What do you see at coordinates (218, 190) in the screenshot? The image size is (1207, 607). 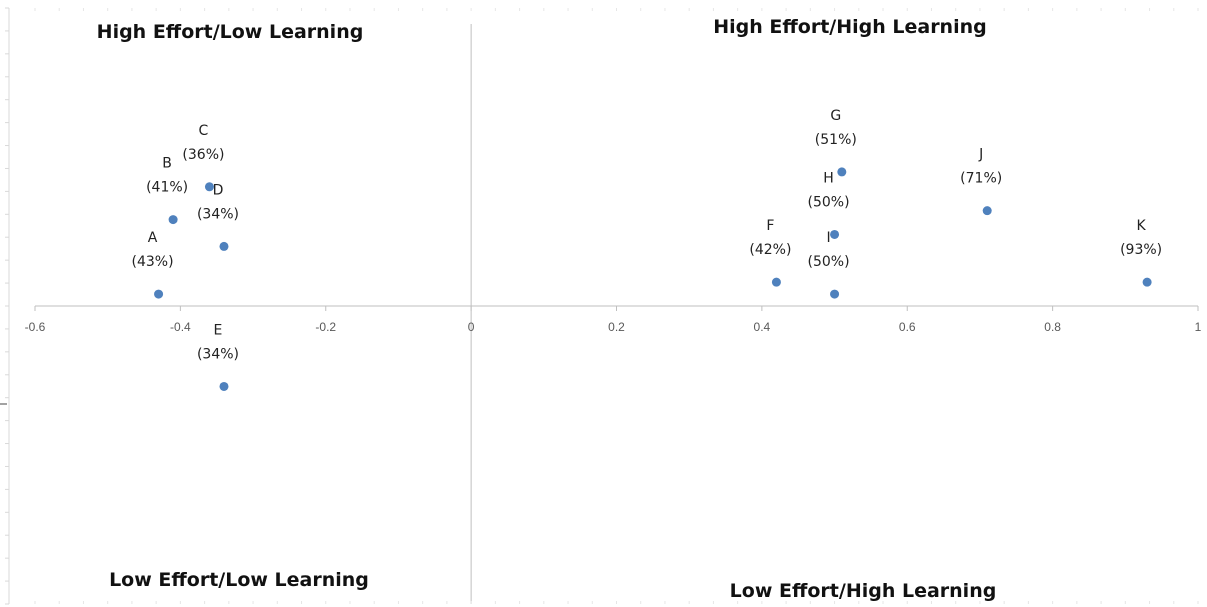 I see `point-name-label: D` at bounding box center [218, 190].